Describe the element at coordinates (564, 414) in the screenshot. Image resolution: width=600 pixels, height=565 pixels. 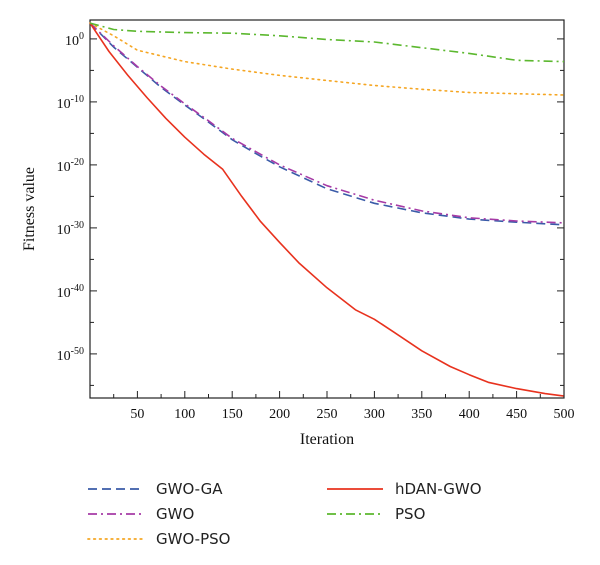
I see `x-tick-label: 500` at that location.